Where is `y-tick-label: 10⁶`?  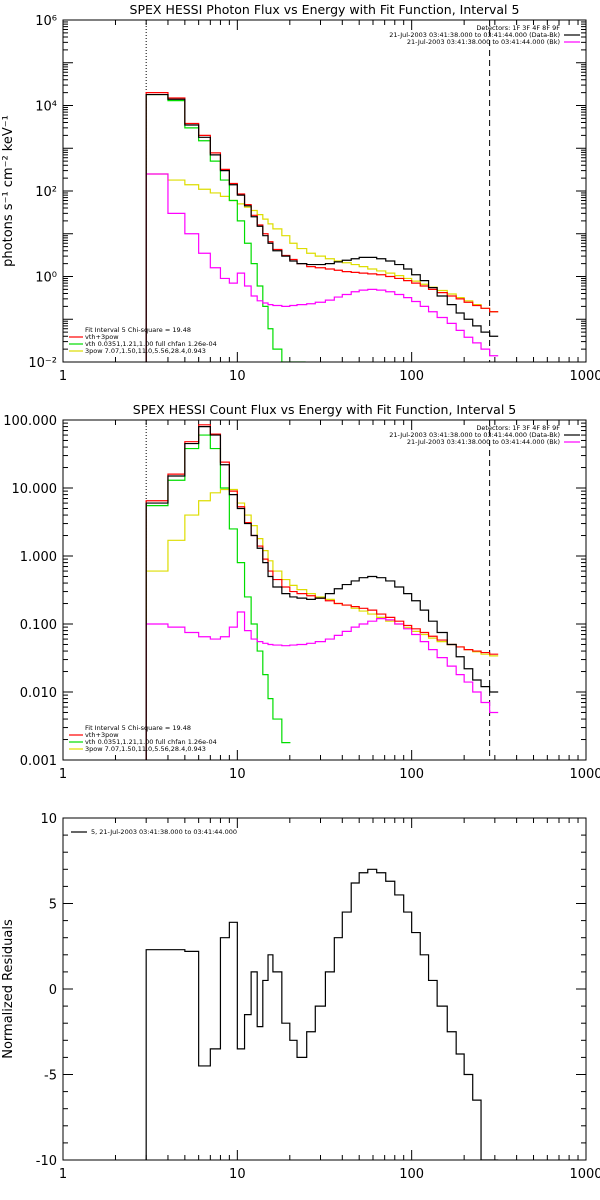 y-tick-label: 10⁶ is located at coordinates (46, 21).